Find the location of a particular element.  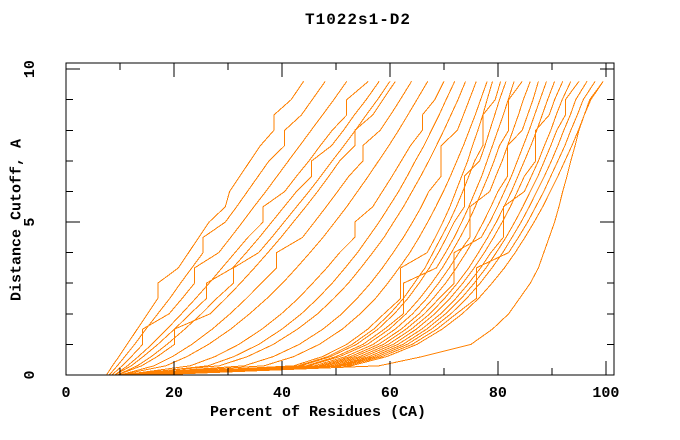

x-tick-label: 20 is located at coordinates (174, 393).